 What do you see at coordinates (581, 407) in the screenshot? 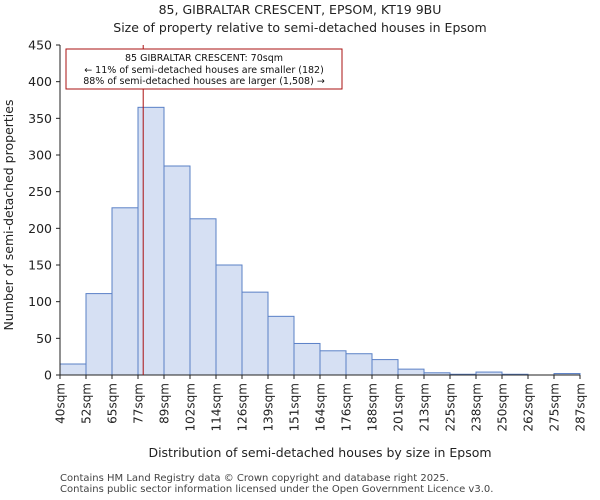
I see `x-tick-label: 287sqm` at bounding box center [581, 407].